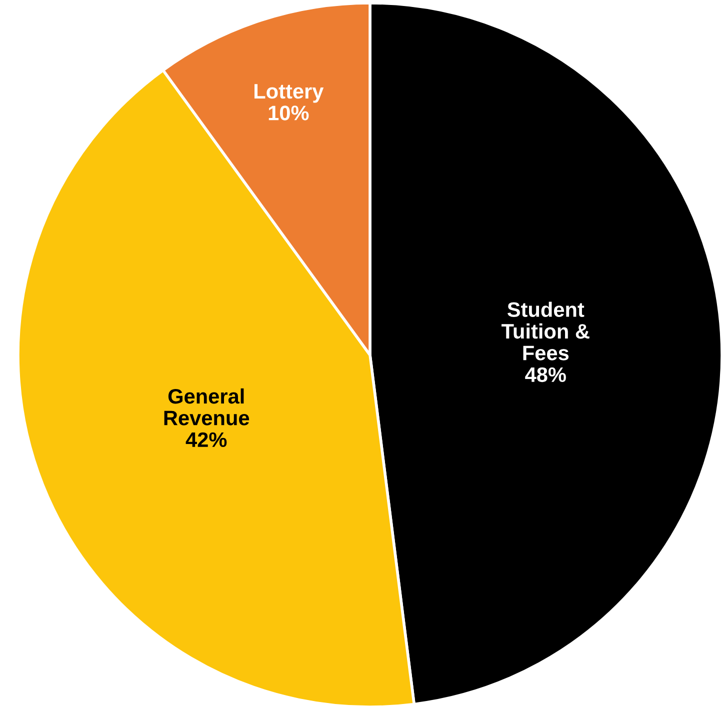  Describe the element at coordinates (207, 407) in the screenshot. I see `slice-label: General Revenue` at that location.